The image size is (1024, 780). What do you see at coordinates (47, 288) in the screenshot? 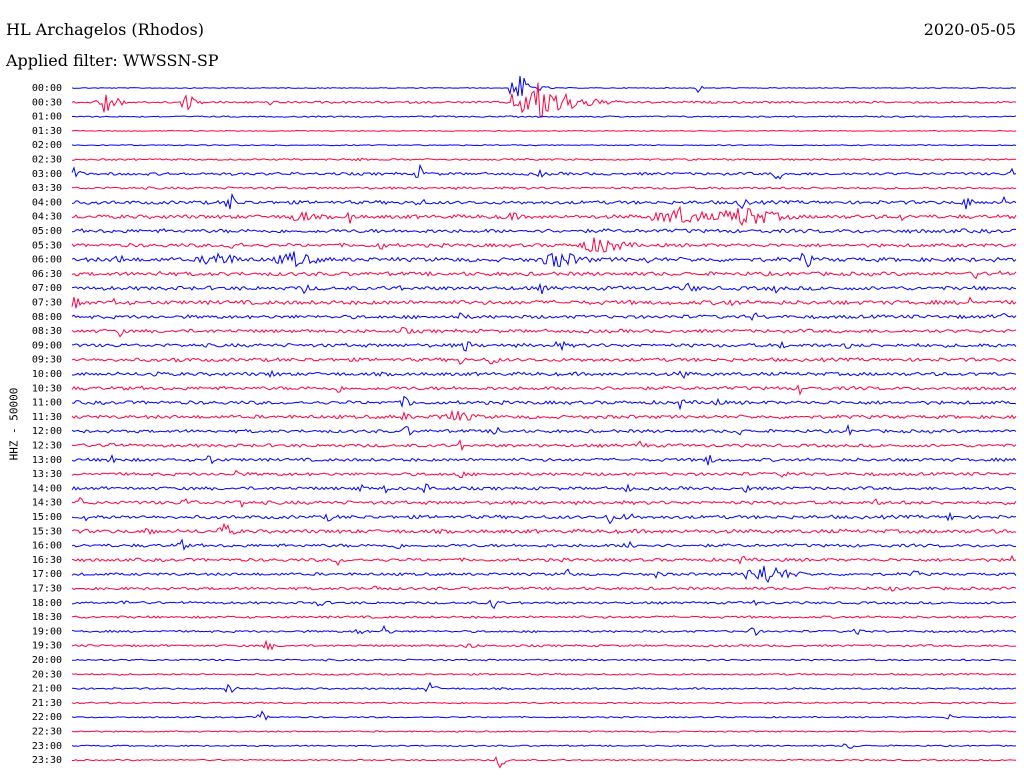
I see `row-label: 07:00` at bounding box center [47, 288].